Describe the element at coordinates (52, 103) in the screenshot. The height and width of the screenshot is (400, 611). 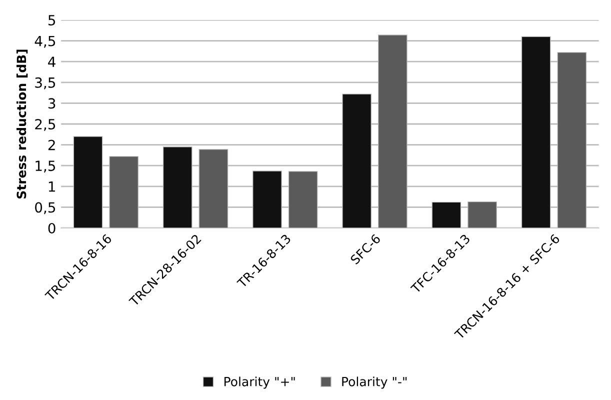
I see `y-tick-label: 3` at that location.